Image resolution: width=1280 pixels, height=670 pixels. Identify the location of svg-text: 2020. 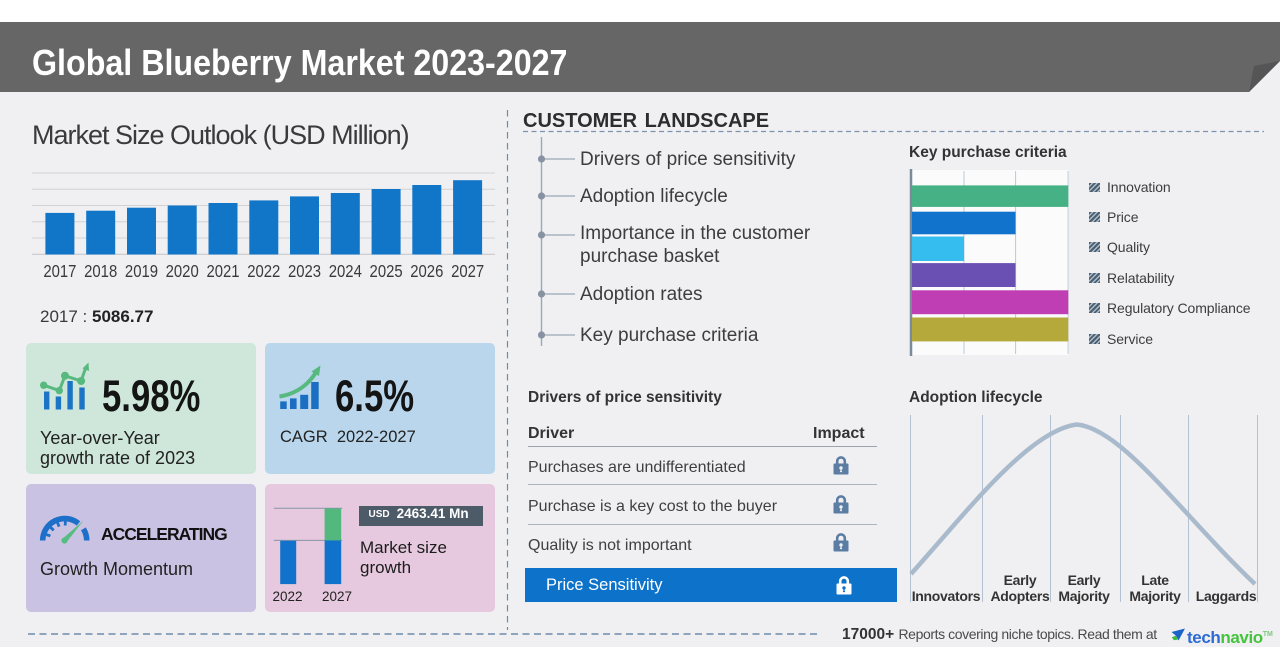
(182, 271).